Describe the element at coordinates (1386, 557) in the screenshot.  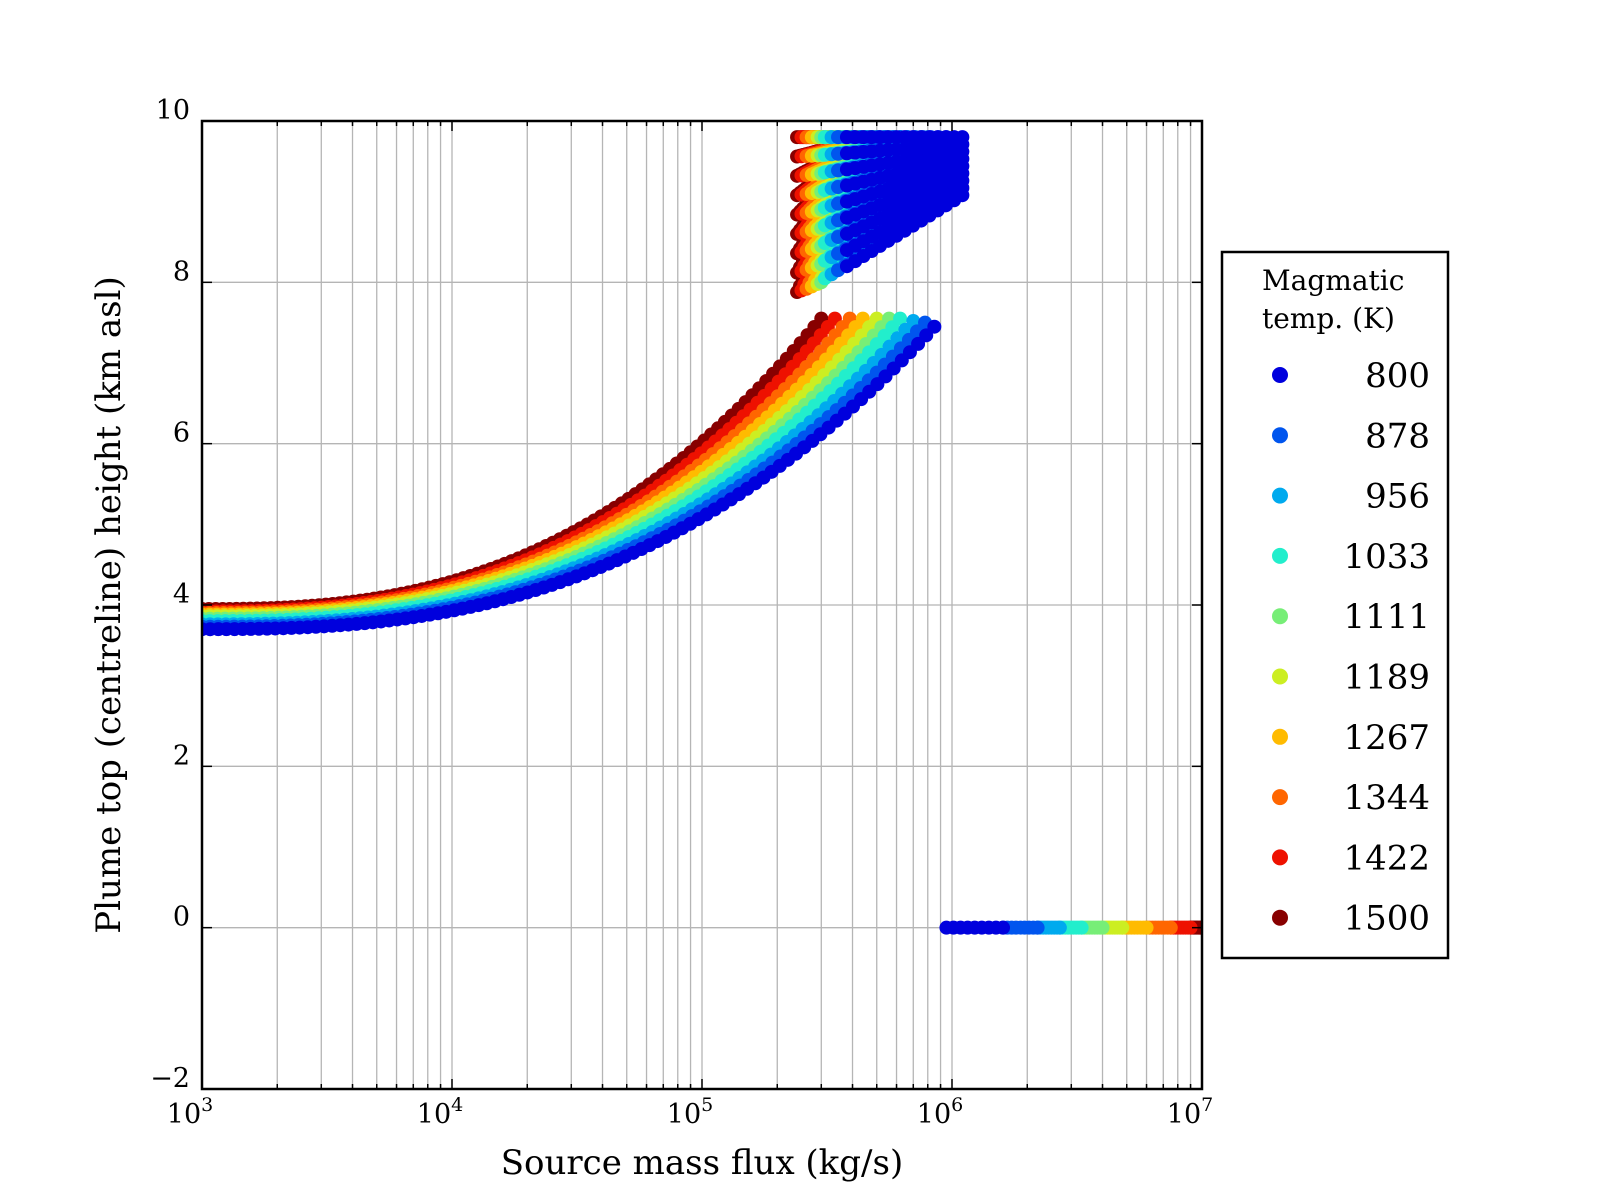
I see `legend-label: 1033` at that location.